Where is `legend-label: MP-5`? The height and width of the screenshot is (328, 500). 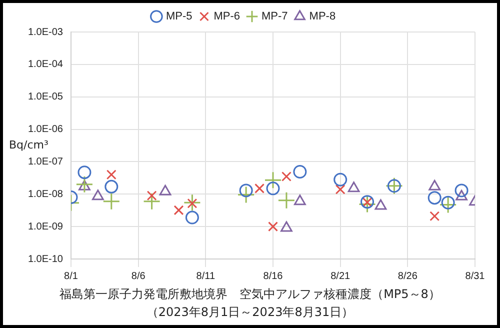
legend-label: MP-5 is located at coordinates (179, 16).